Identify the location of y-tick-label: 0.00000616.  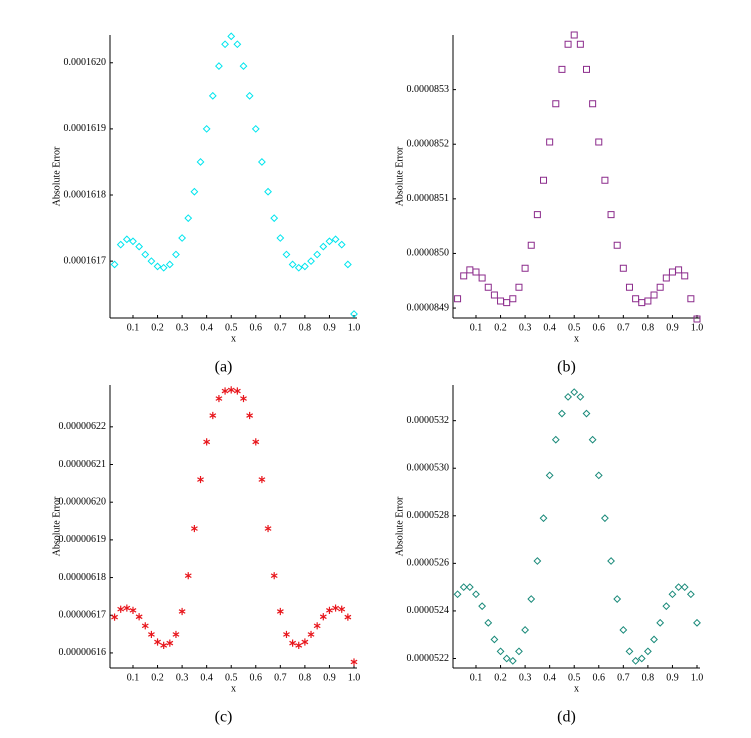
(83, 652).